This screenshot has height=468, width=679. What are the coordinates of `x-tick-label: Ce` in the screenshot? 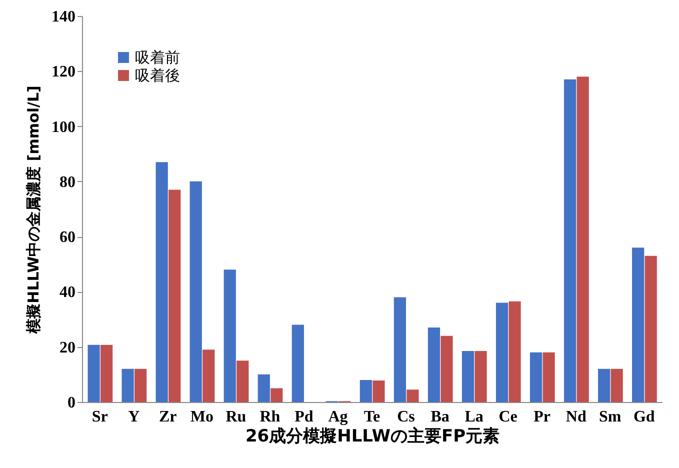 It's located at (508, 417).